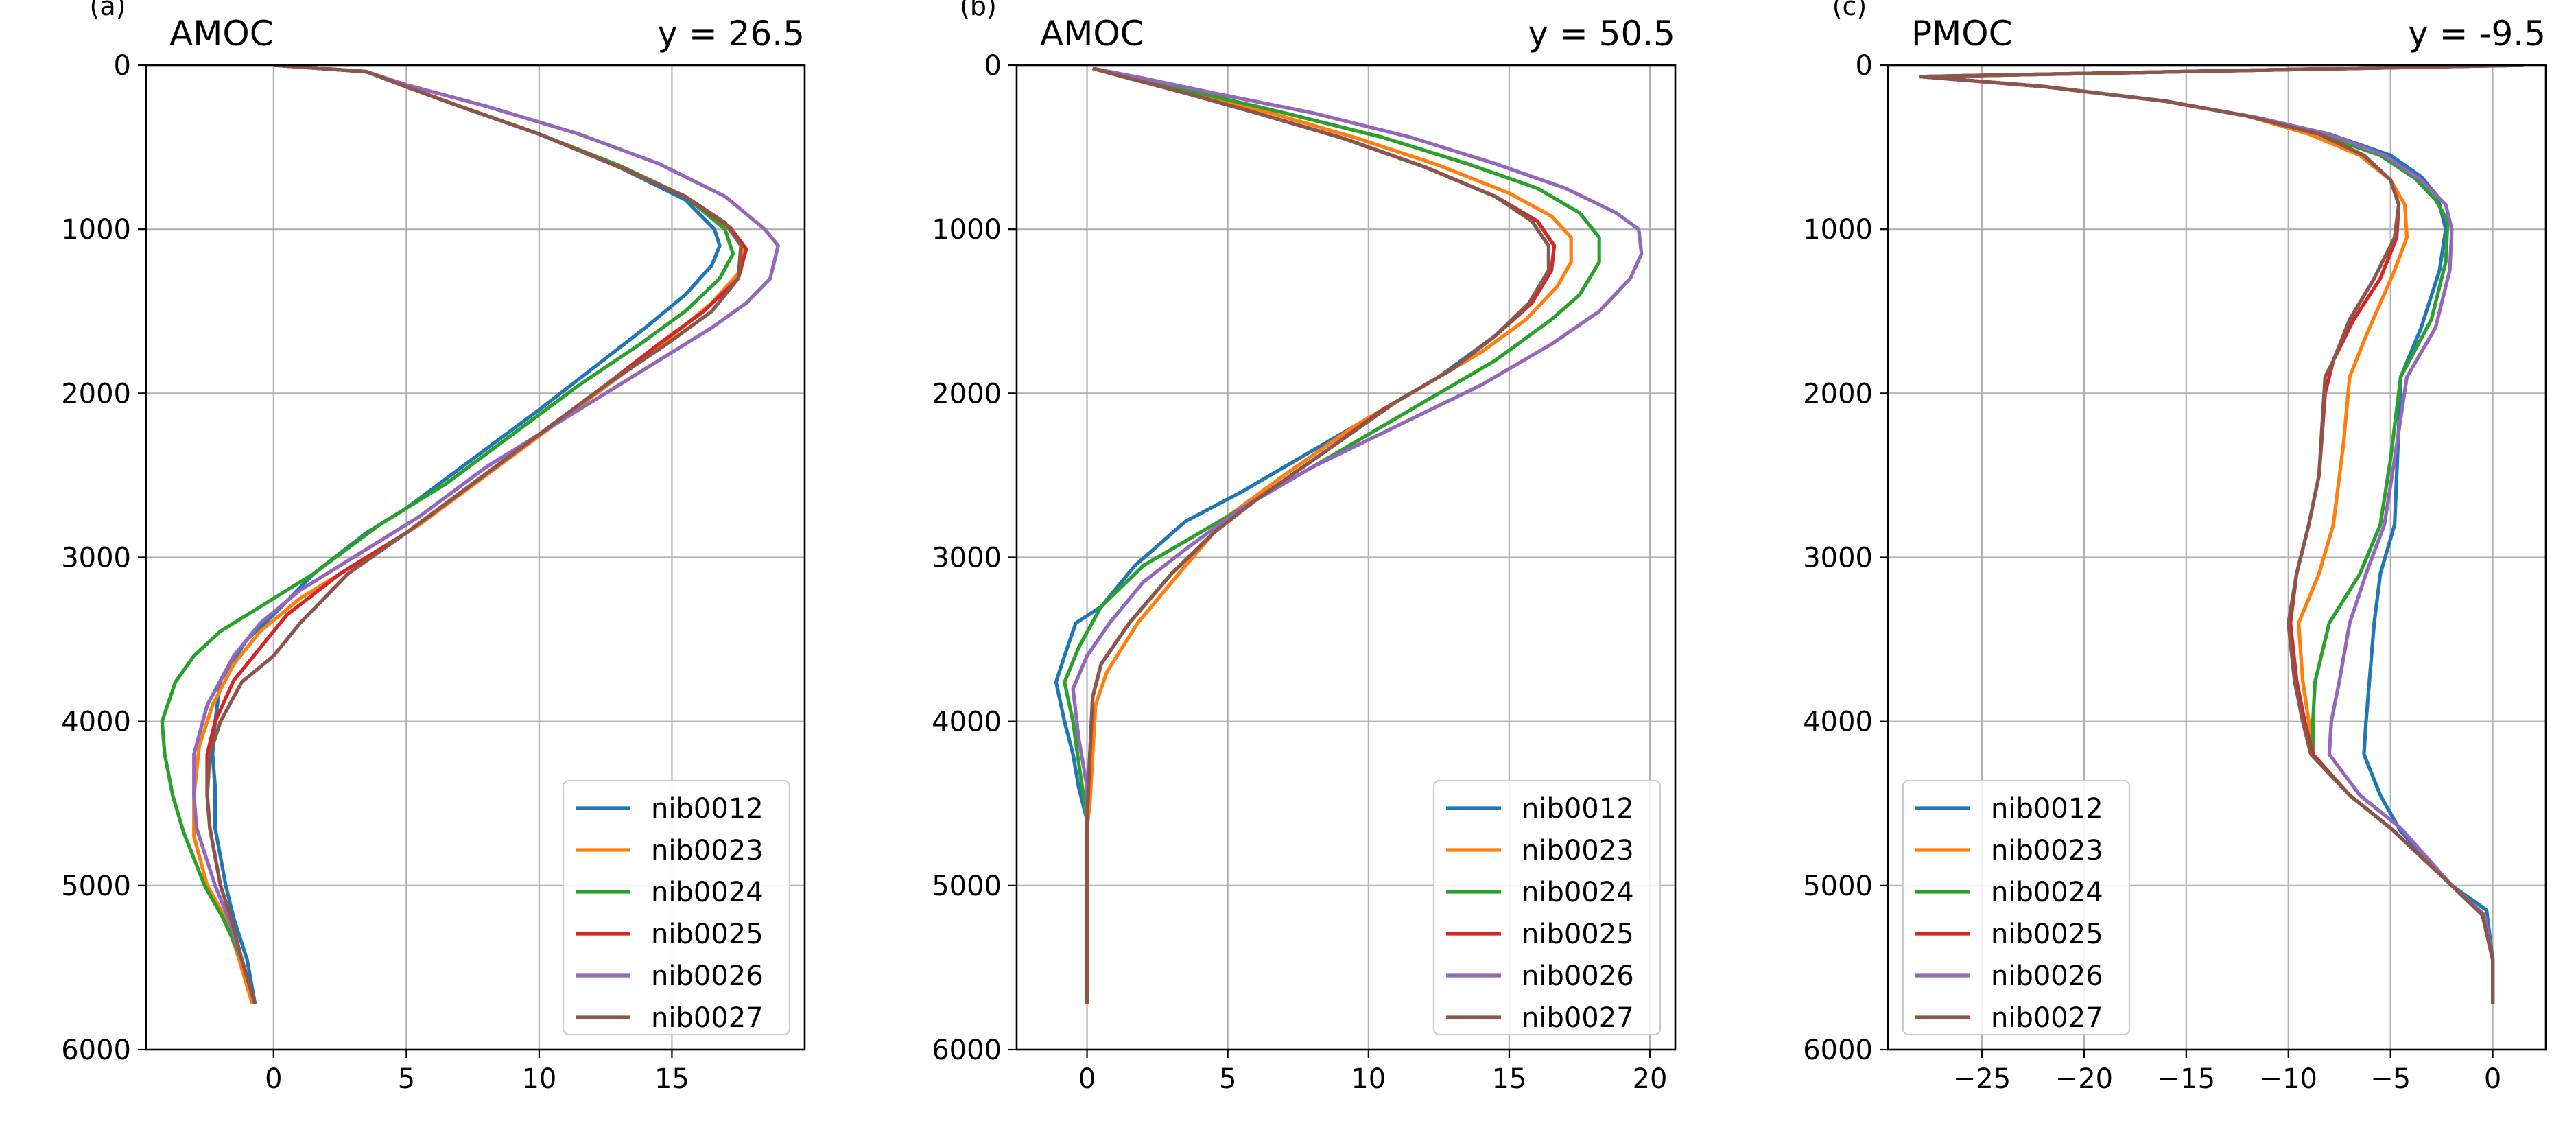 This screenshot has width=2576, height=1134. What do you see at coordinates (1601, 34) in the screenshot?
I see `title-right: y = 50.5` at bounding box center [1601, 34].